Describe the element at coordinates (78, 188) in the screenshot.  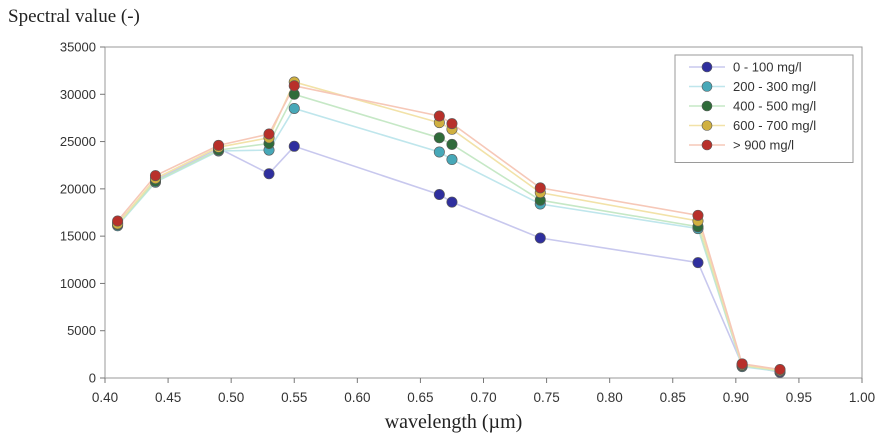
I see `y-tick-label: 20000` at that location.